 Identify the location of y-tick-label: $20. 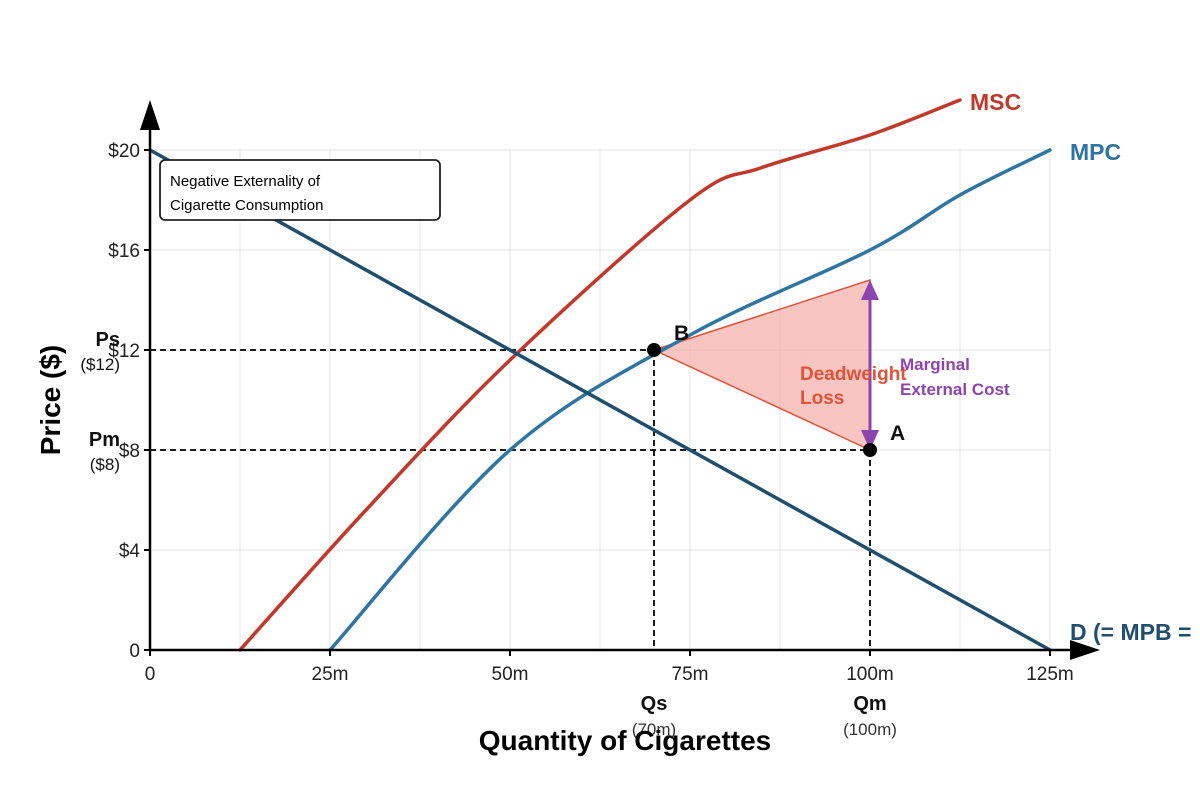
(124, 151).